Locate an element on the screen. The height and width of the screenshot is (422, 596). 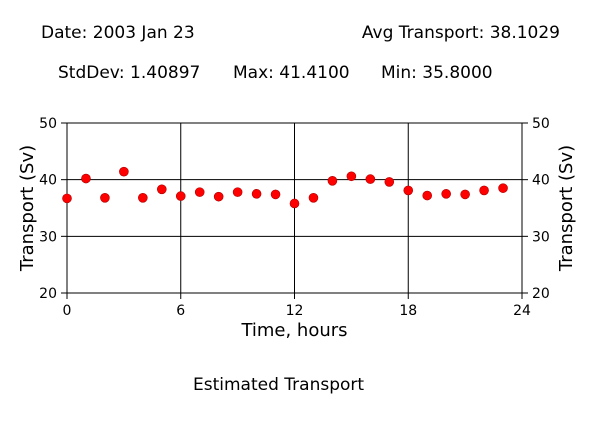
stddev-label: StdDev: 1.40897 is located at coordinates (129, 73).